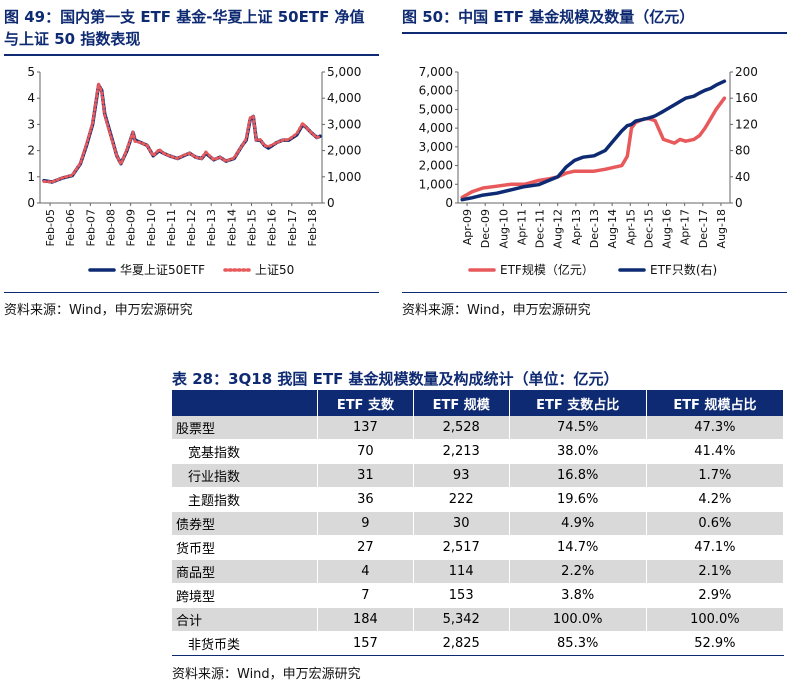 The width and height of the screenshot is (793, 686). What do you see at coordinates (365, 523) in the screenshot?
I see `cell-count: 9` at bounding box center [365, 523].